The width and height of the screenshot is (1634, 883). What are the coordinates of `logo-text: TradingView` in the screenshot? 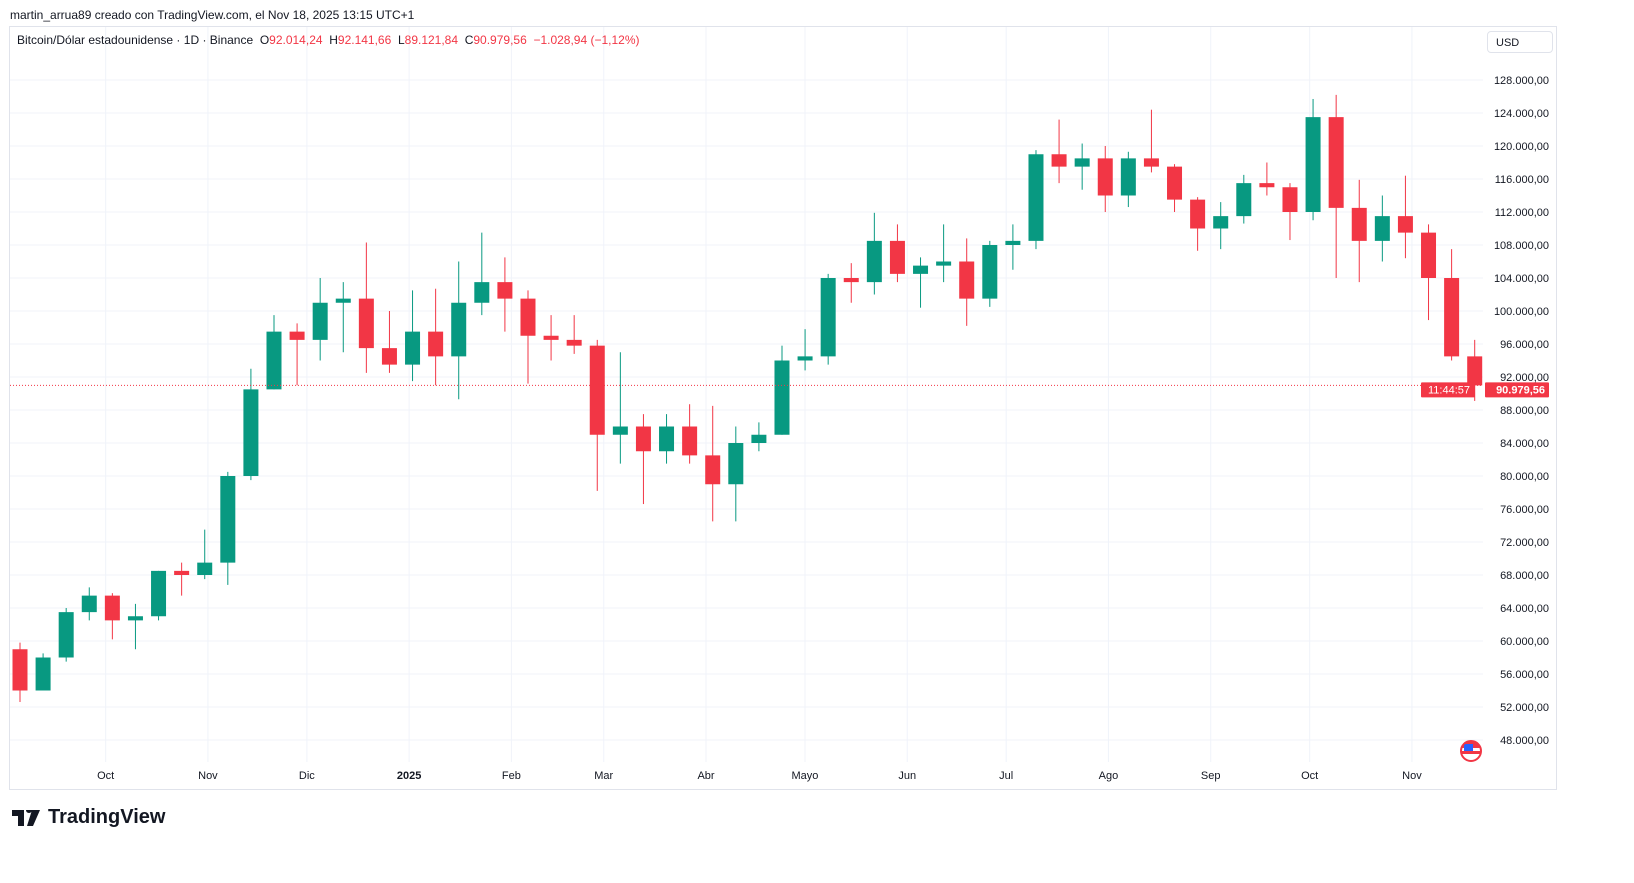 It's located at (107, 817).